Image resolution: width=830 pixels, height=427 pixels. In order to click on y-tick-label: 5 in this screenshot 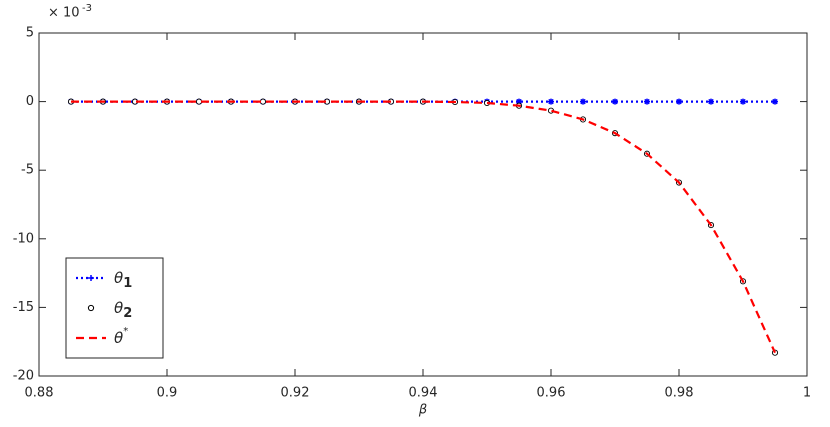, I will do `click(30, 33)`.